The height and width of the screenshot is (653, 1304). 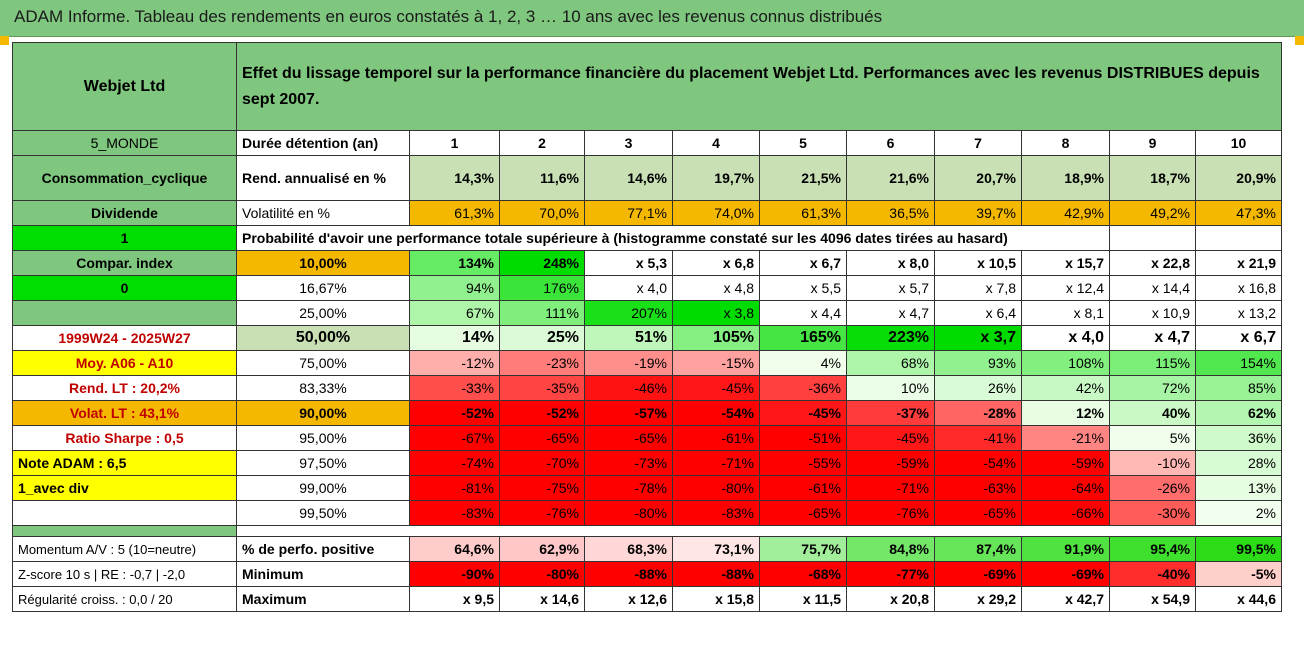 I want to click on prob-cell: -55%, so click(x=803, y=463).